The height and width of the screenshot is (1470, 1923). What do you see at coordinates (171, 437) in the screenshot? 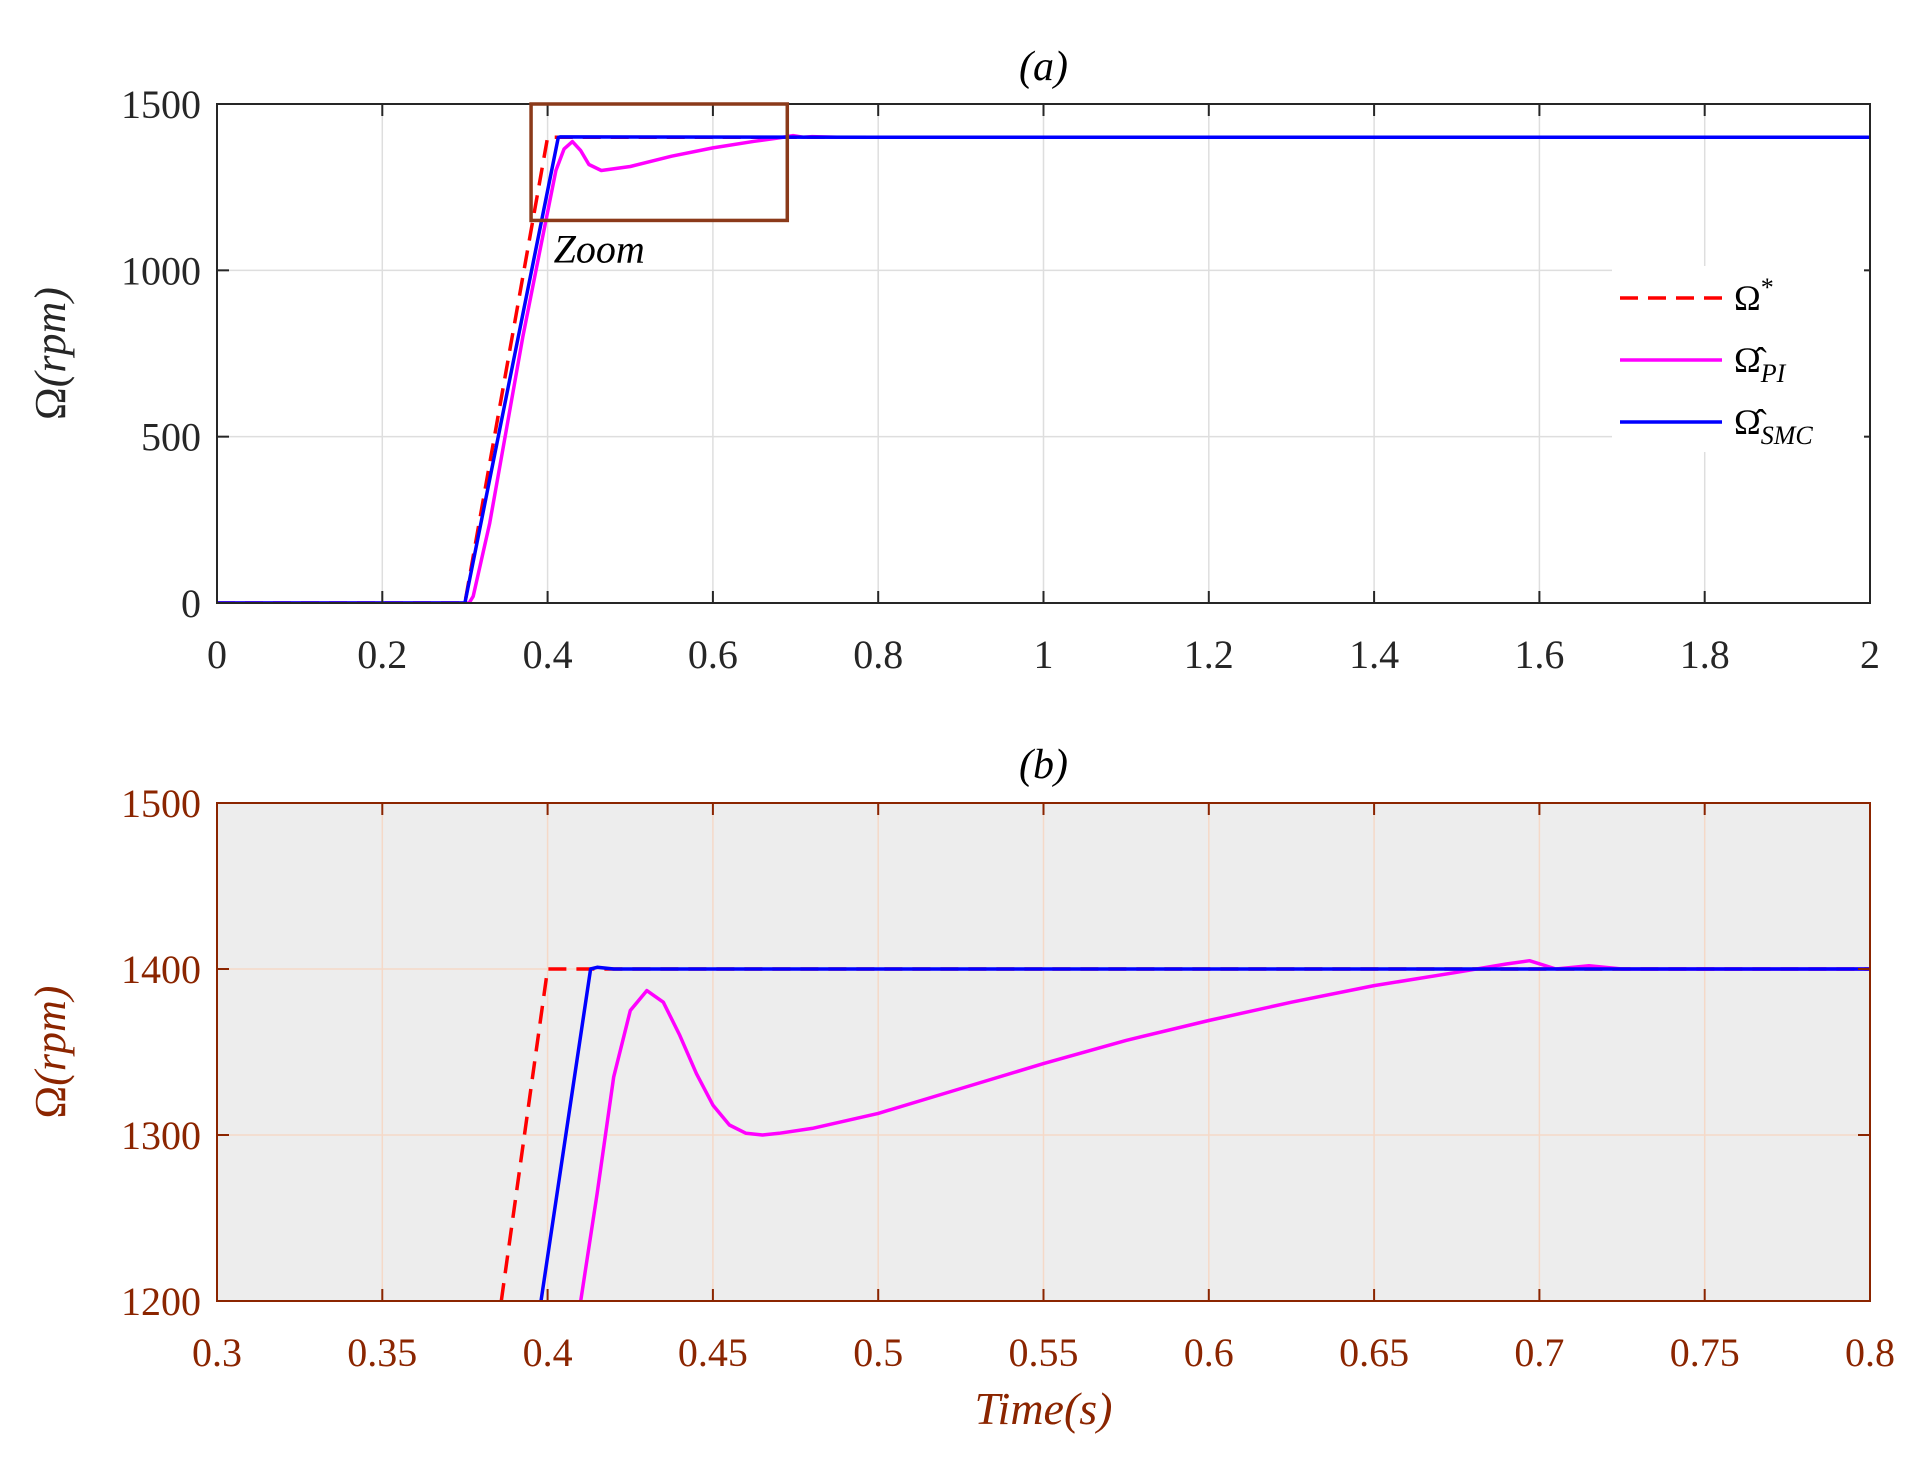
I see `y-tick-label: 500` at bounding box center [171, 437].